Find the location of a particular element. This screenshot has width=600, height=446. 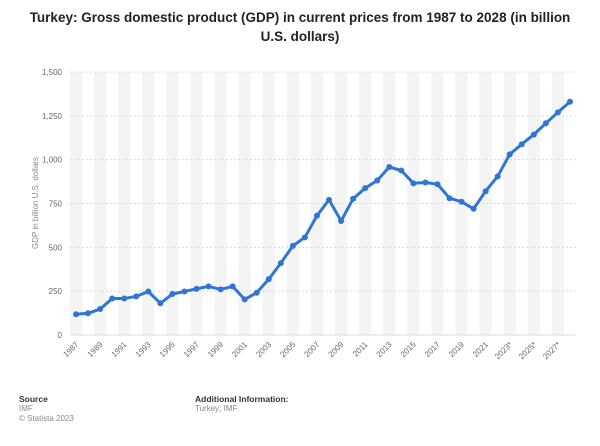

x-tick-label: 2019 is located at coordinates (456, 349).